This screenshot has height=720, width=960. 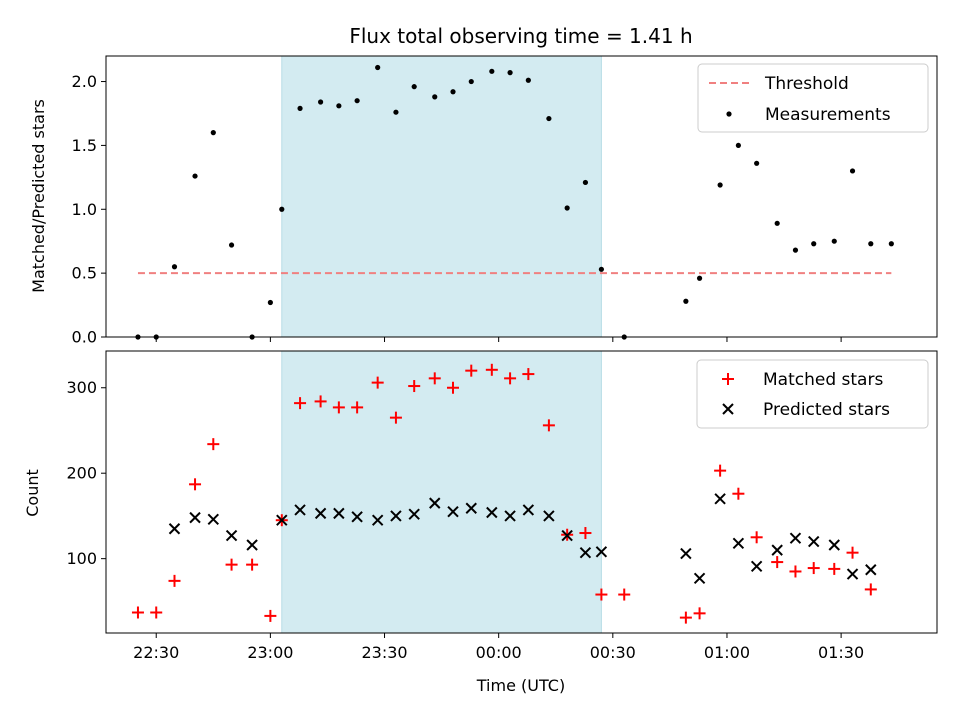 I want to click on x-tick-label: 23:00, so click(x=270, y=652).